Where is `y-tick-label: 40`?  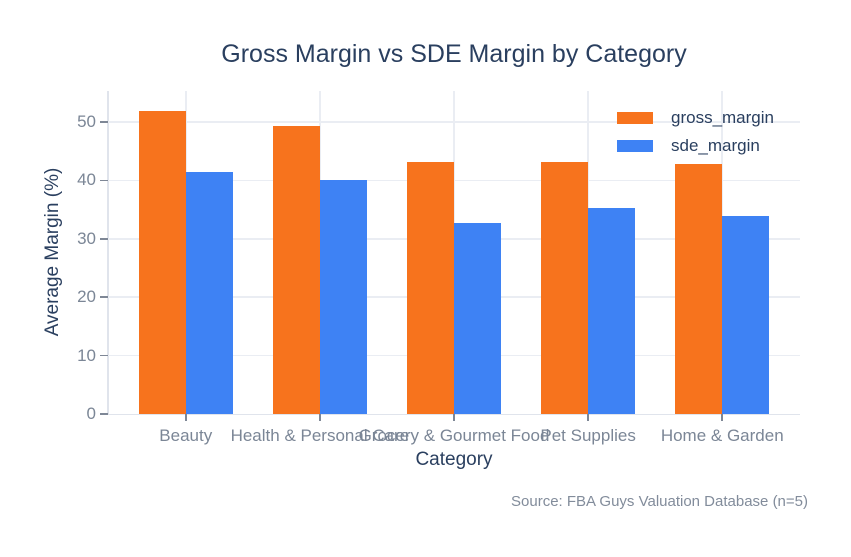 y-tick-label: 40 is located at coordinates (86, 180).